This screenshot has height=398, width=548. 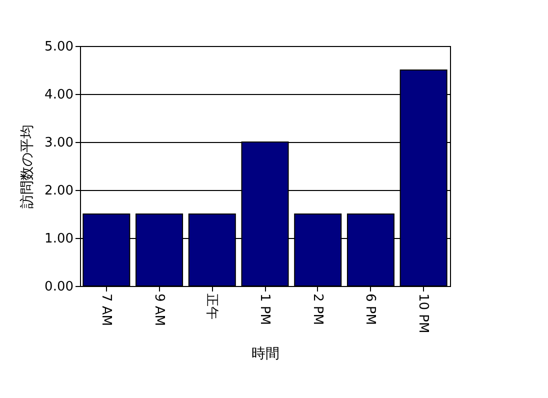 What do you see at coordinates (59, 191) in the screenshot?
I see `y-tick-label: 2.00` at bounding box center [59, 191].